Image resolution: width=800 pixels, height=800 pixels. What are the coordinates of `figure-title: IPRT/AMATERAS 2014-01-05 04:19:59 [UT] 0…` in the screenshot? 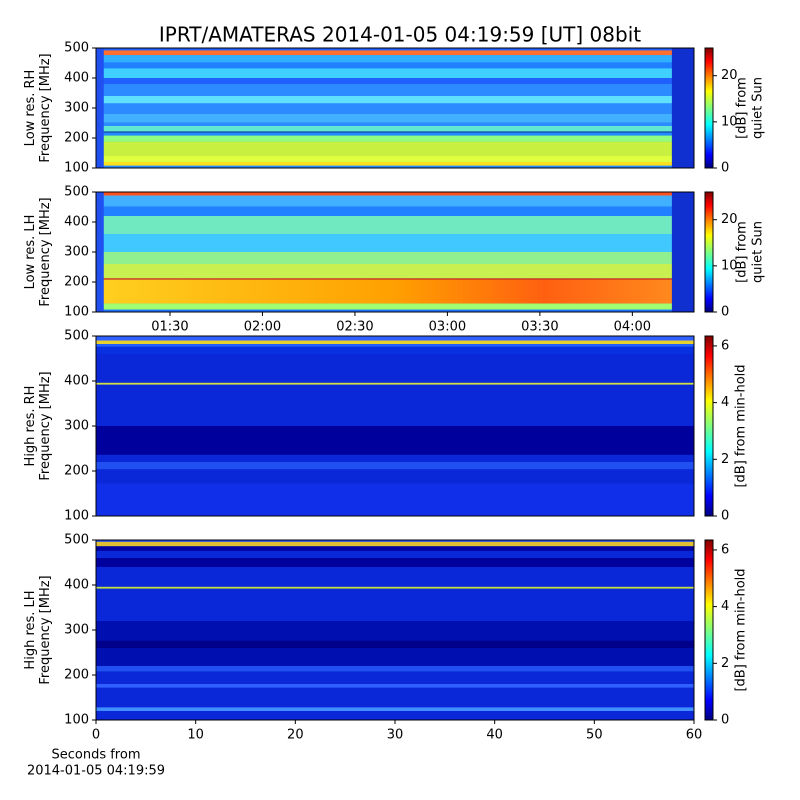 It's located at (400, 35).